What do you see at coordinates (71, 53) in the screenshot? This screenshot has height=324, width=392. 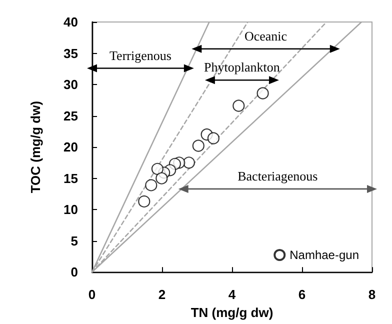 I see `y-tick-label: 35` at bounding box center [71, 53].